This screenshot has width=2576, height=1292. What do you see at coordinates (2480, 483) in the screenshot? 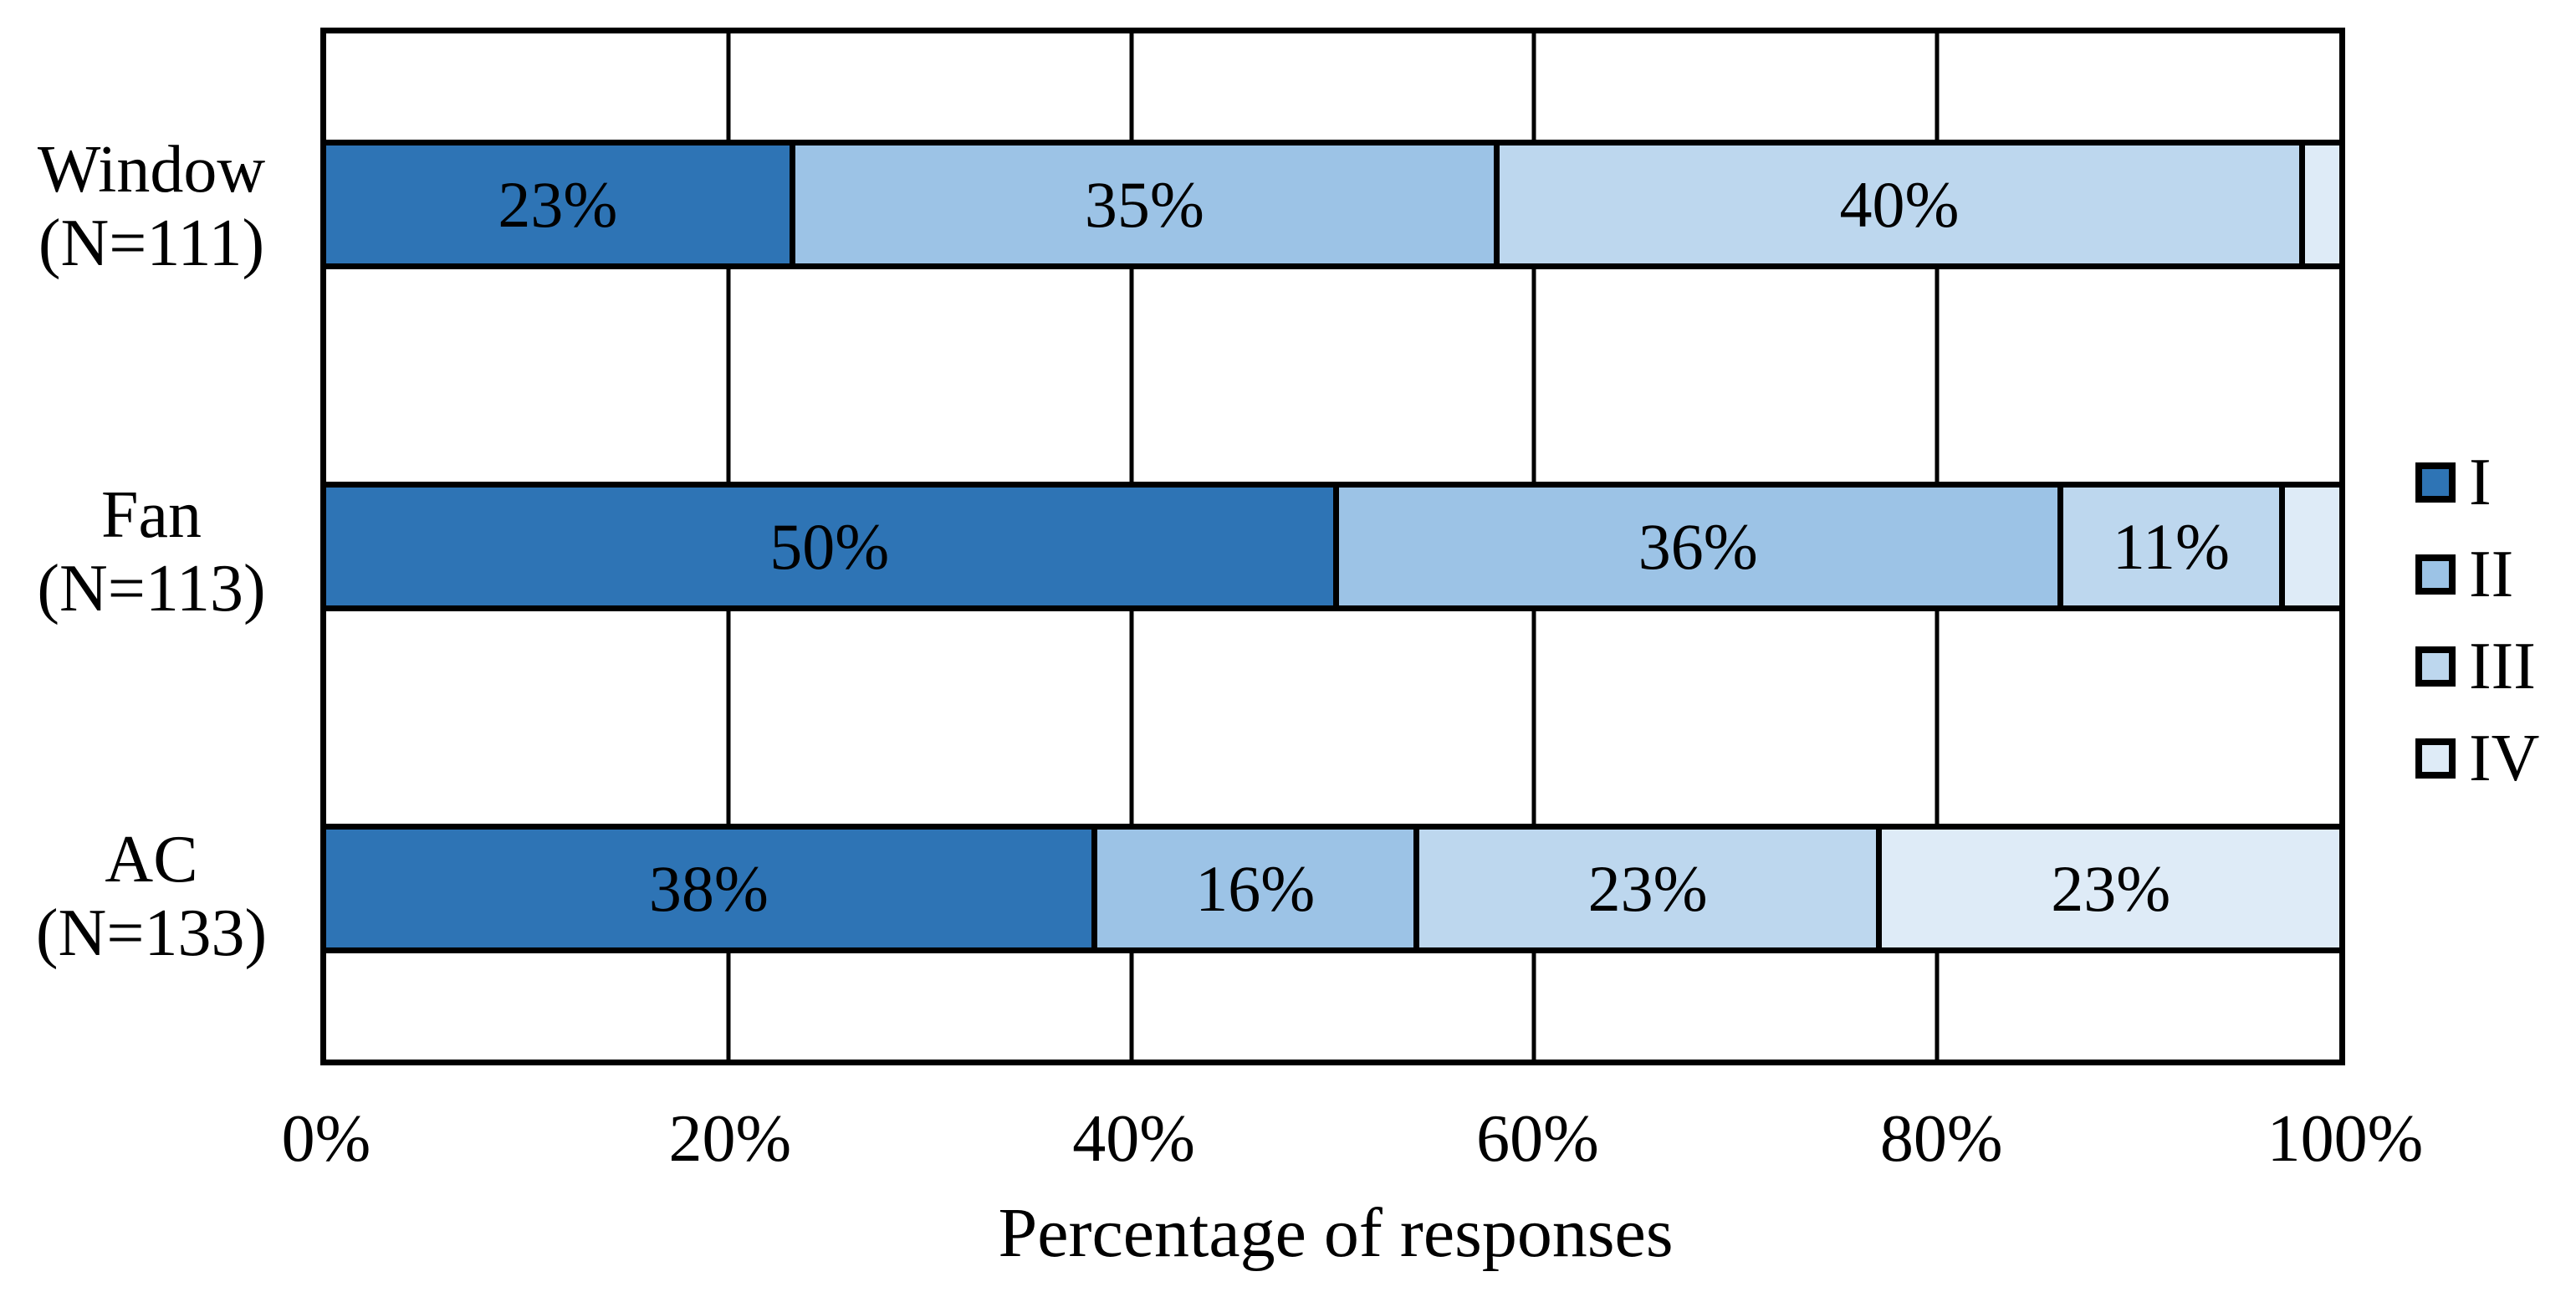
I see `legend-label: I` at bounding box center [2480, 483].